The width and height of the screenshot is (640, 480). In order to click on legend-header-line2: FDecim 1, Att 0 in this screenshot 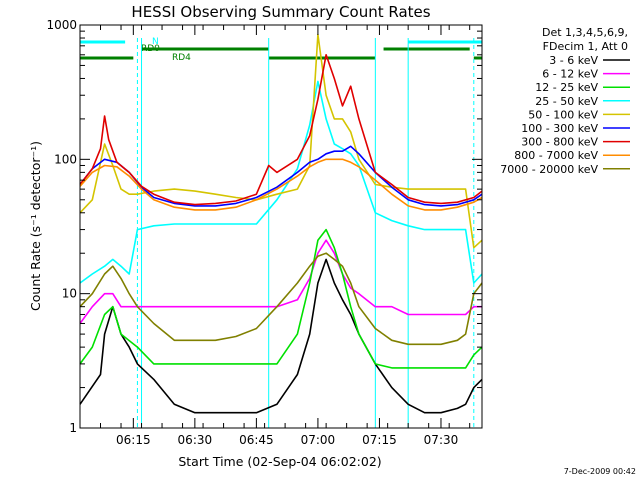, I will do `click(585, 46)`.